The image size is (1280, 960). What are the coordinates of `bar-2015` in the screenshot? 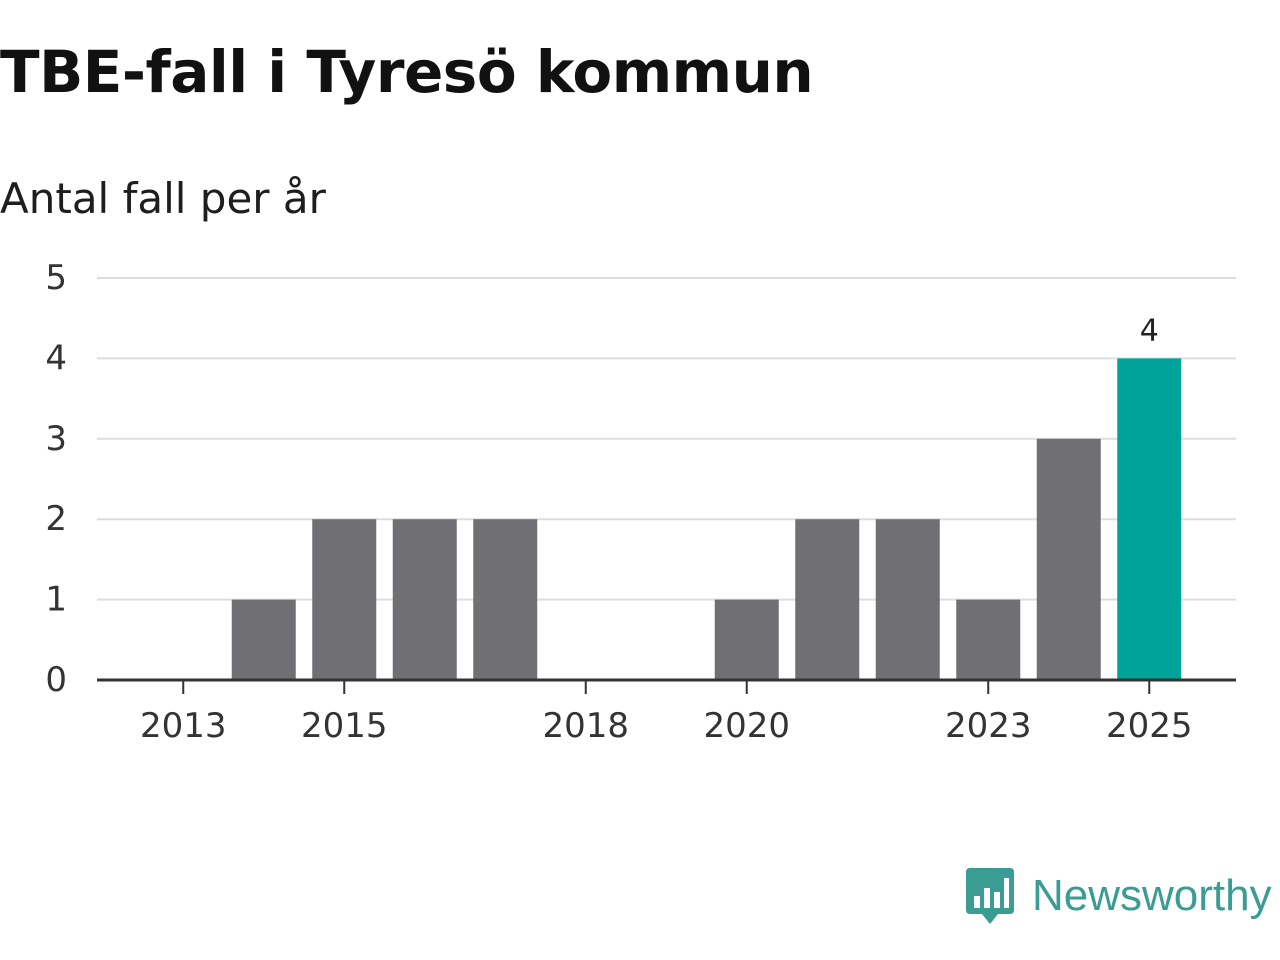 It's located at (344, 599).